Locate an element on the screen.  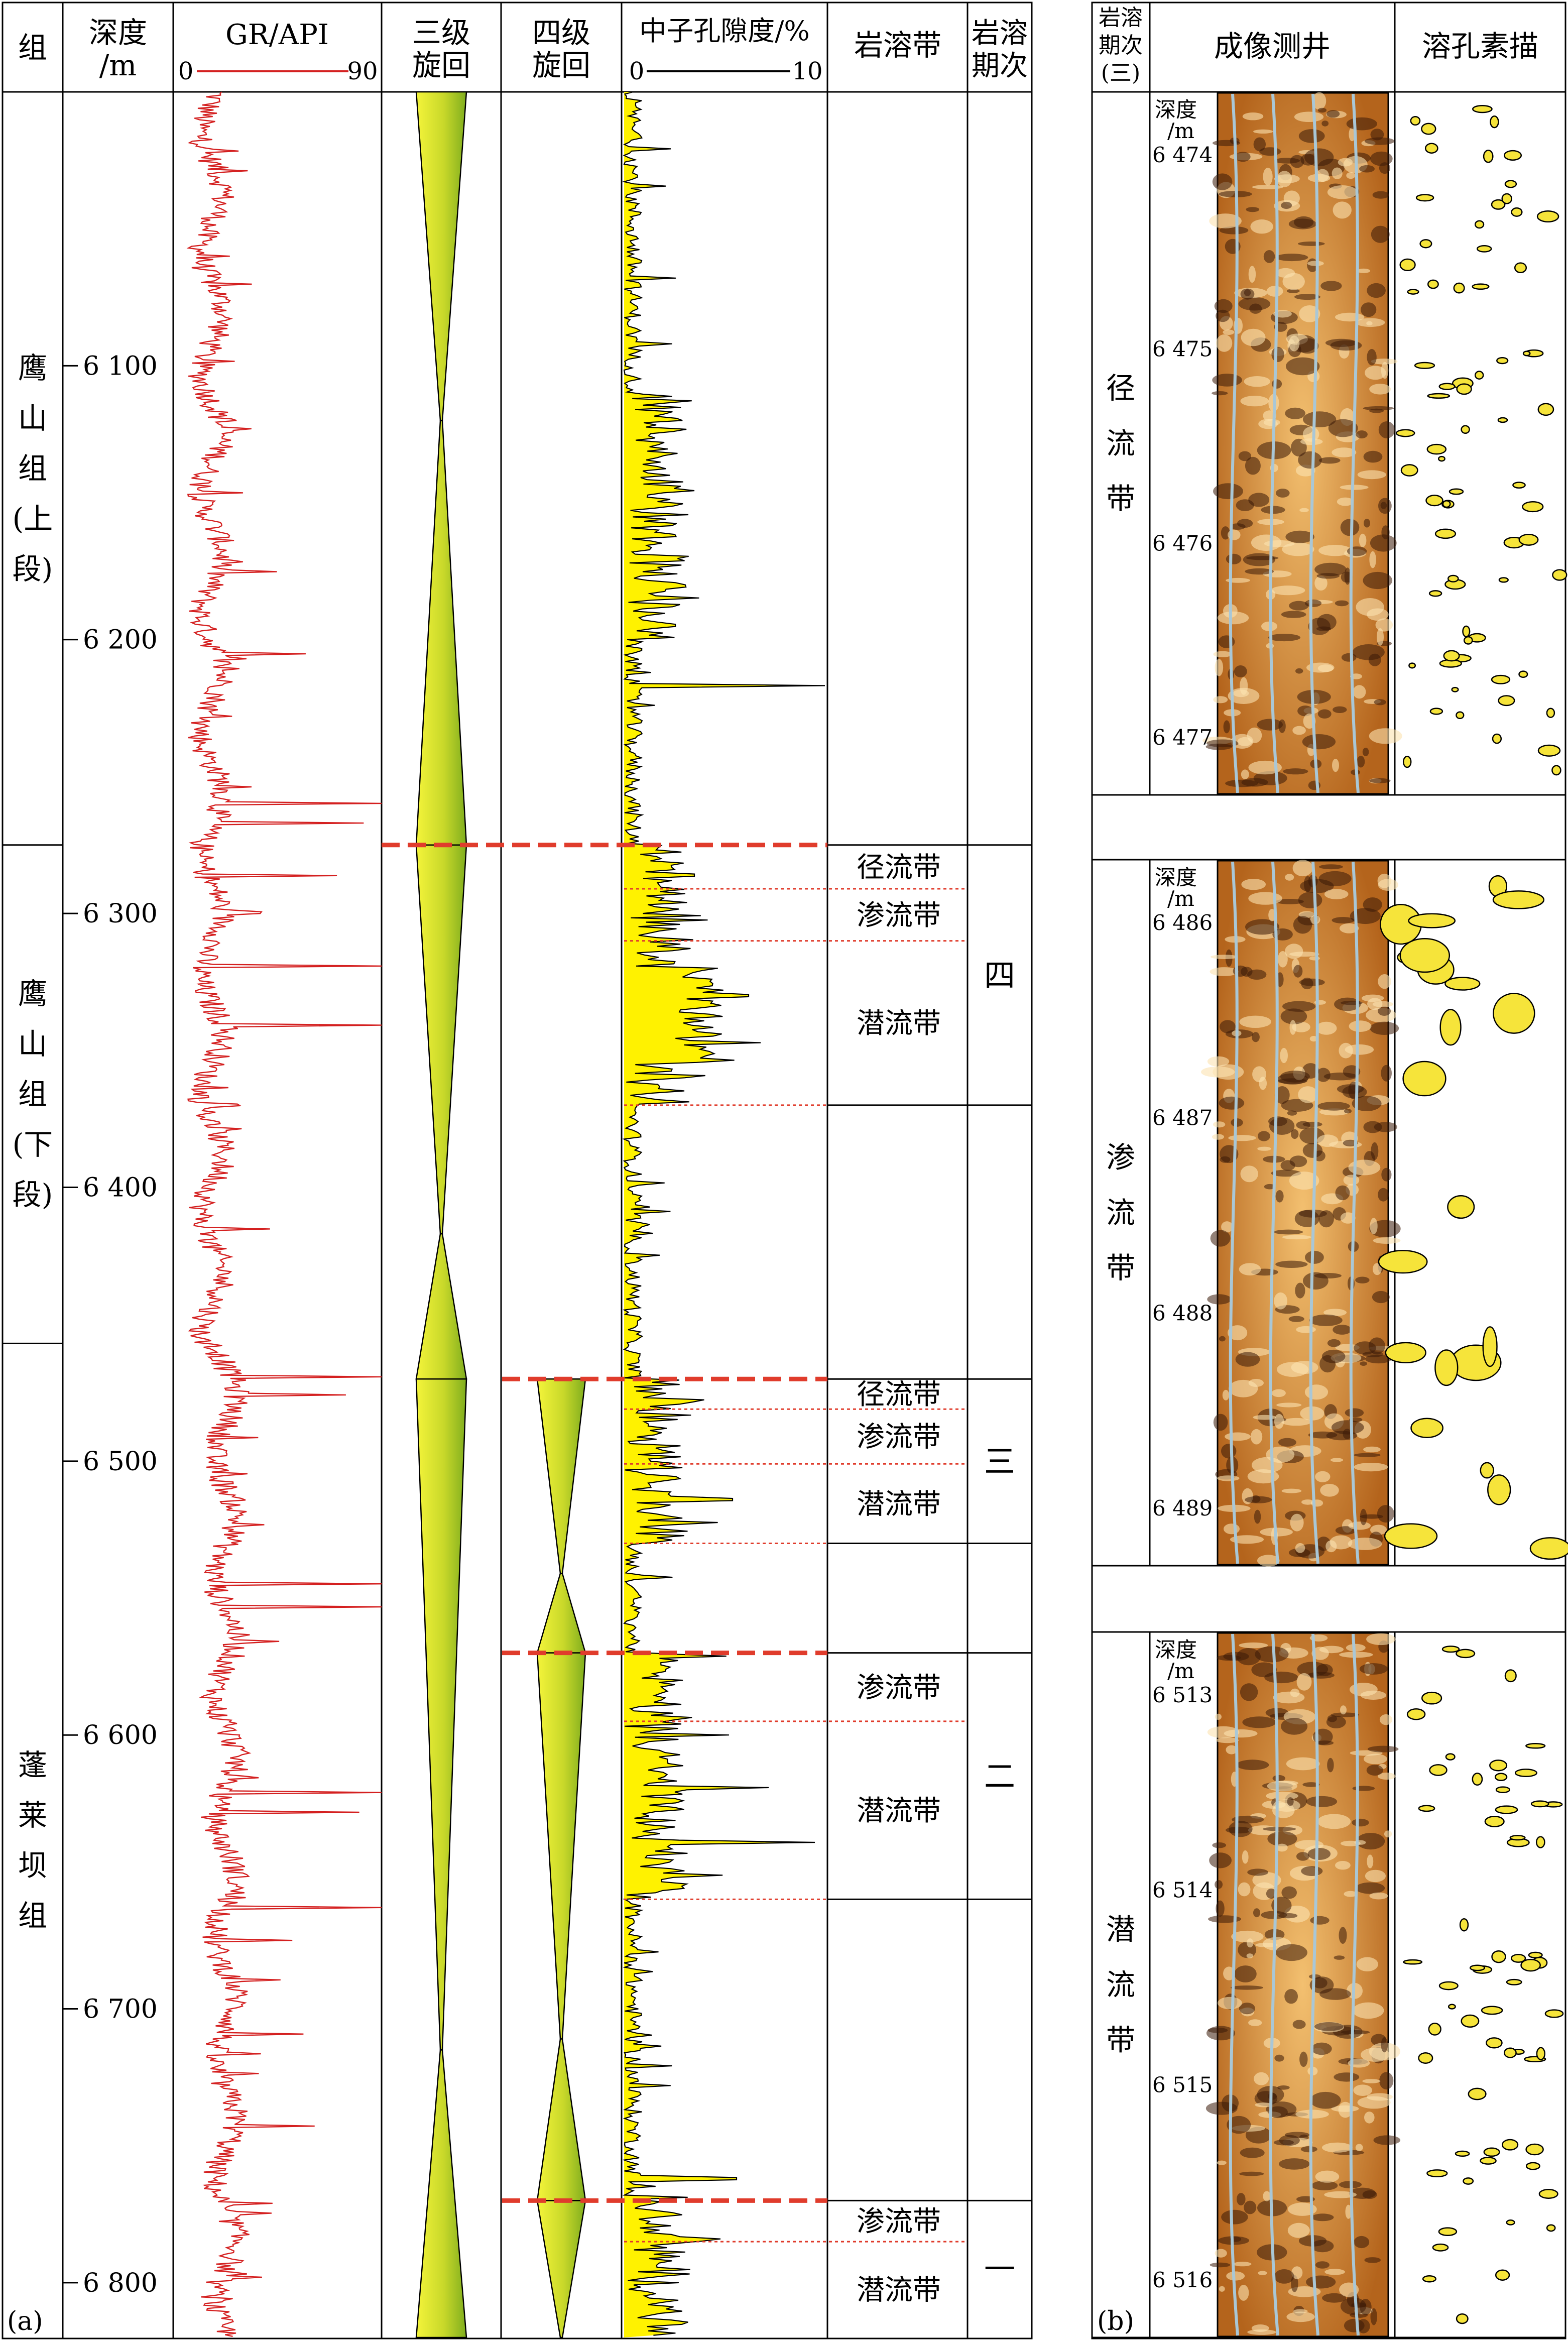
section-zone-char: 流 is located at coordinates (1120, 1213).